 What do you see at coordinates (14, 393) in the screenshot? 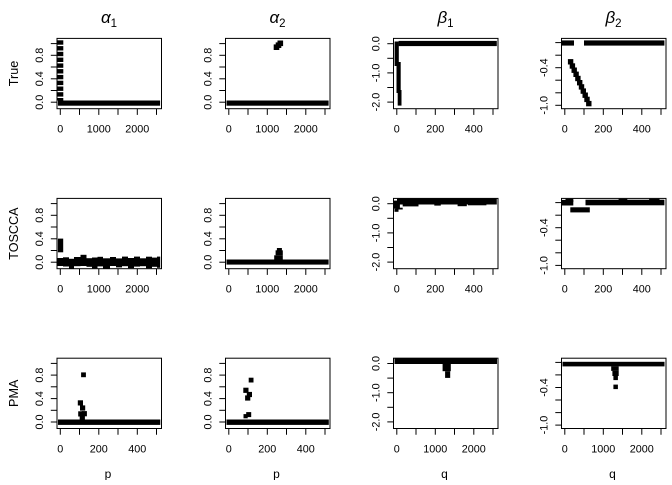
I see `svg-text: PMA` at bounding box center [14, 393].